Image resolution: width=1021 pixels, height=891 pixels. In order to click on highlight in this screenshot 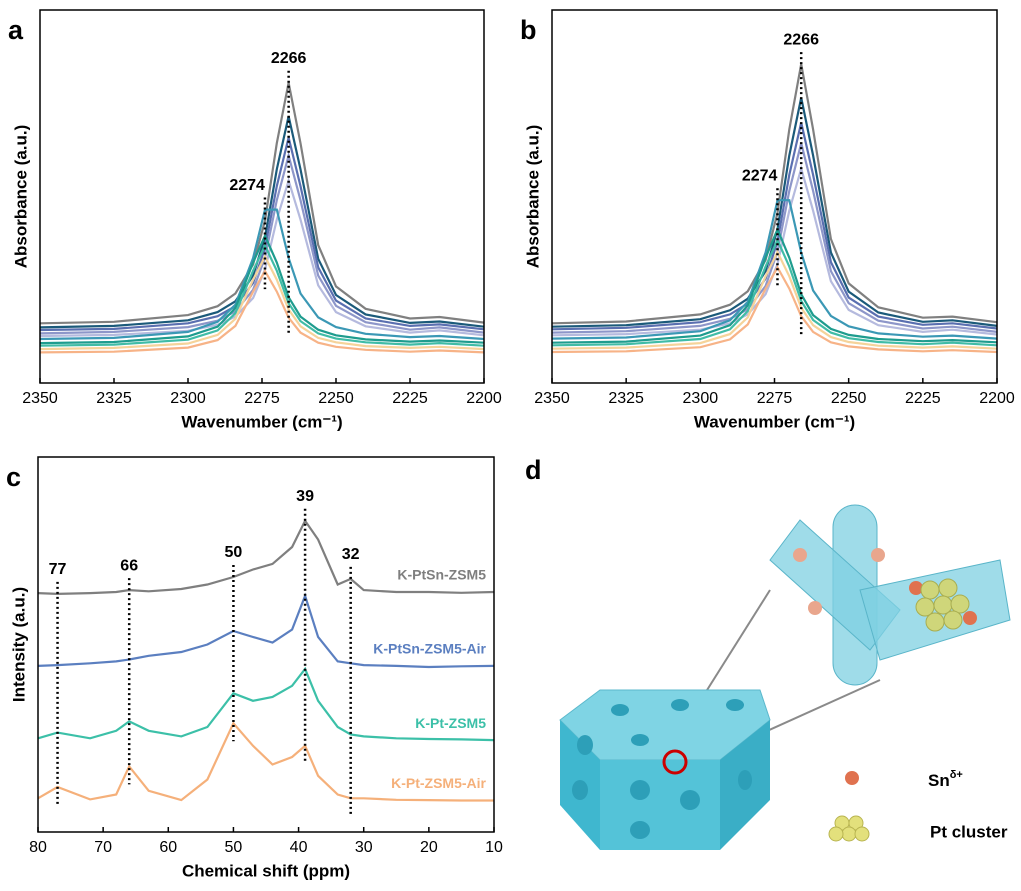, I will do `click(675, 762)`.